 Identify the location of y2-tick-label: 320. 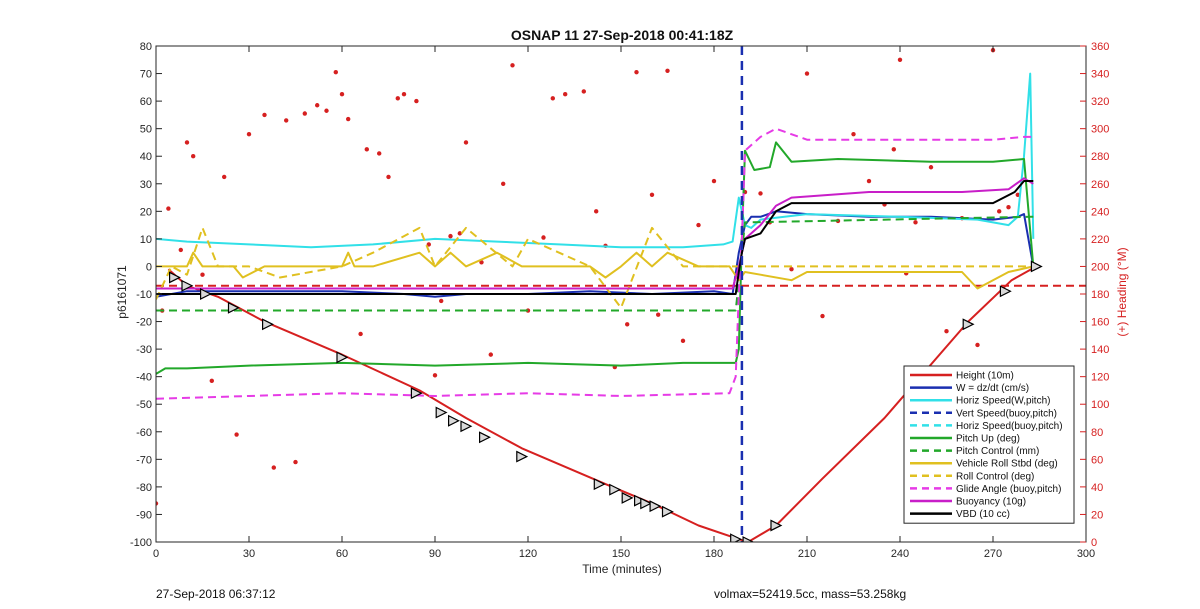
(1100, 102).